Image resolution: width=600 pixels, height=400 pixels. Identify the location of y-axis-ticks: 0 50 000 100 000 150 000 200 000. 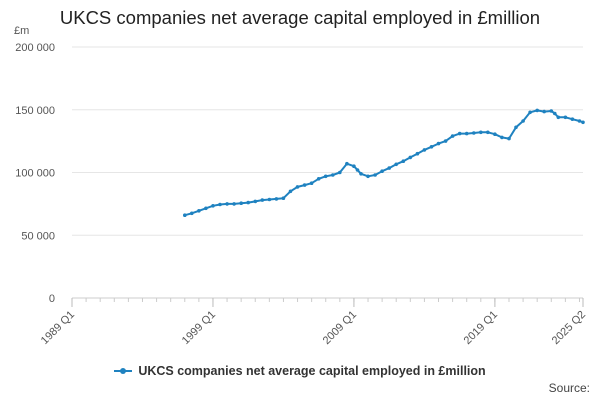
(35, 173).